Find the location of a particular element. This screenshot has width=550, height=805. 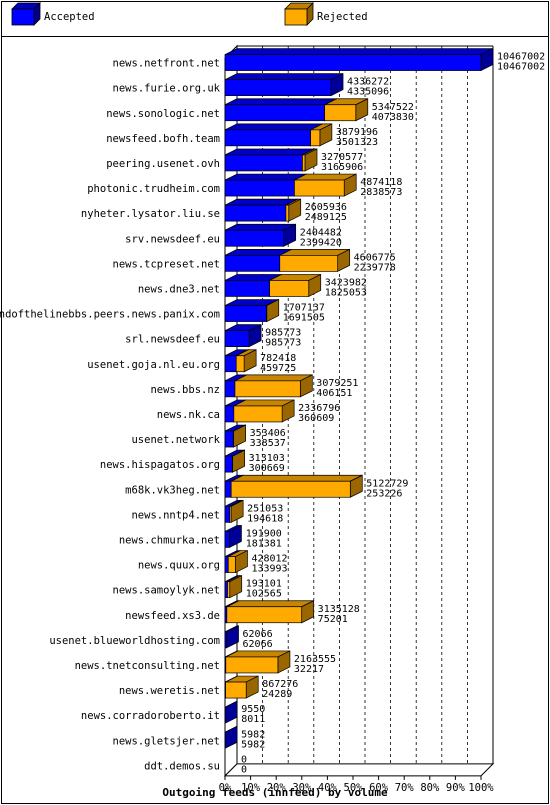

value-label-accepted: 4073830 is located at coordinates (393, 117).